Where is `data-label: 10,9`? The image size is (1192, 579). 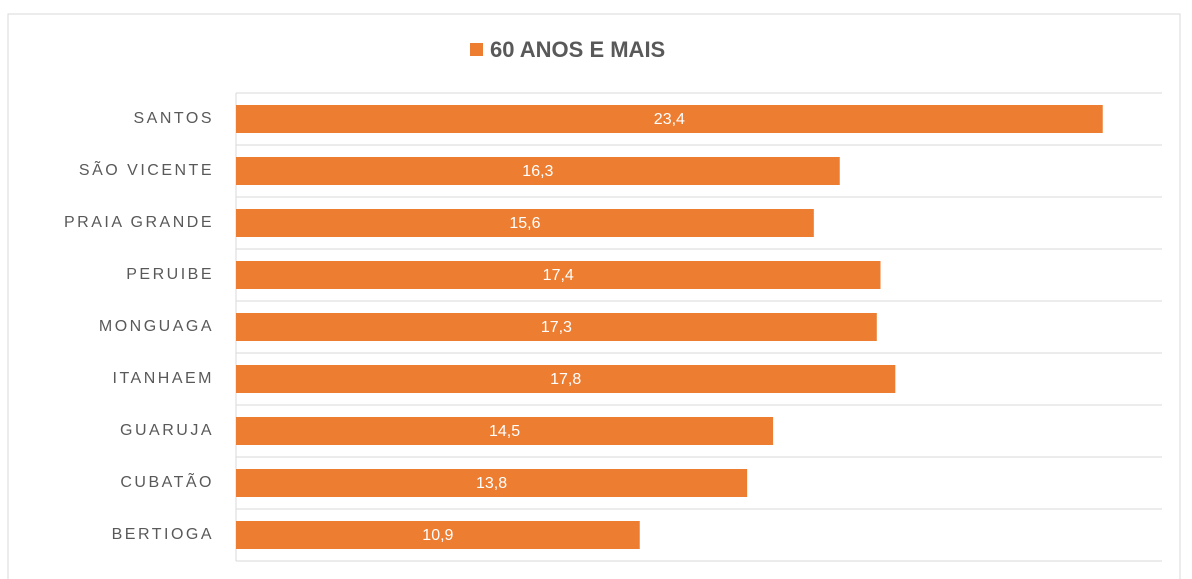 data-label: 10,9 is located at coordinates (437, 535).